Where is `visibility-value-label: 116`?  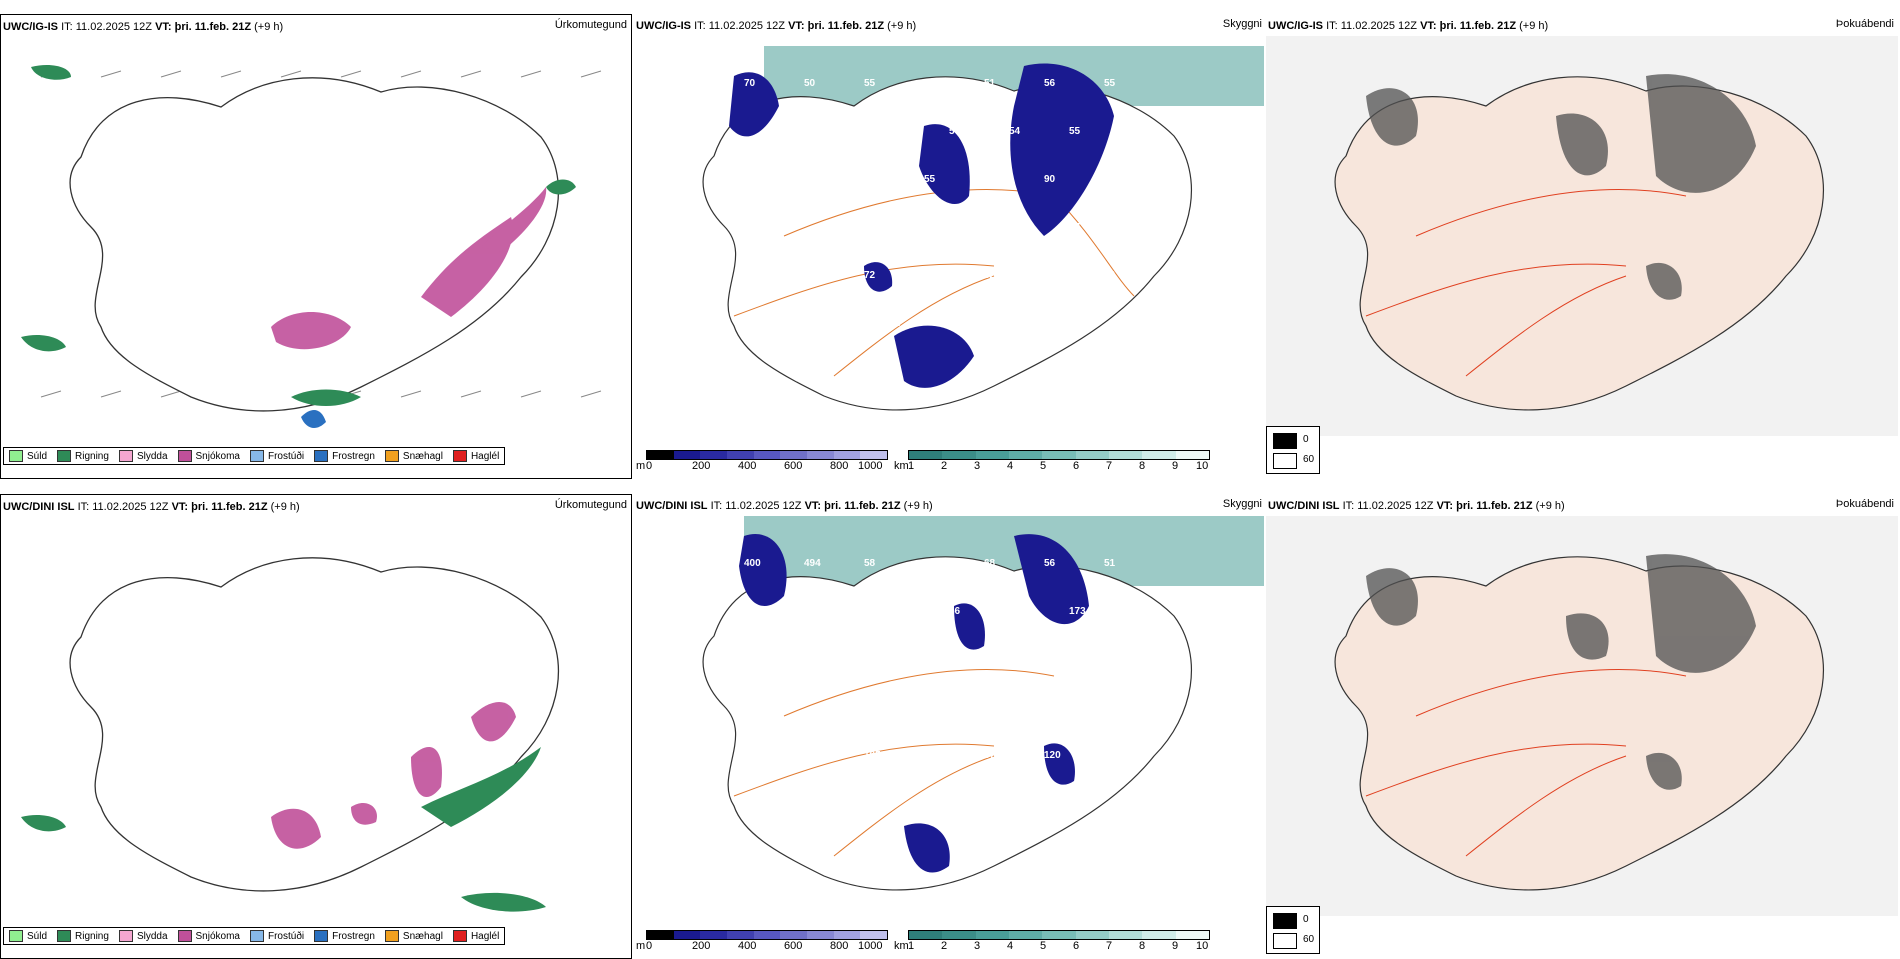 visibility-value-label: 116 is located at coordinates (957, 227).